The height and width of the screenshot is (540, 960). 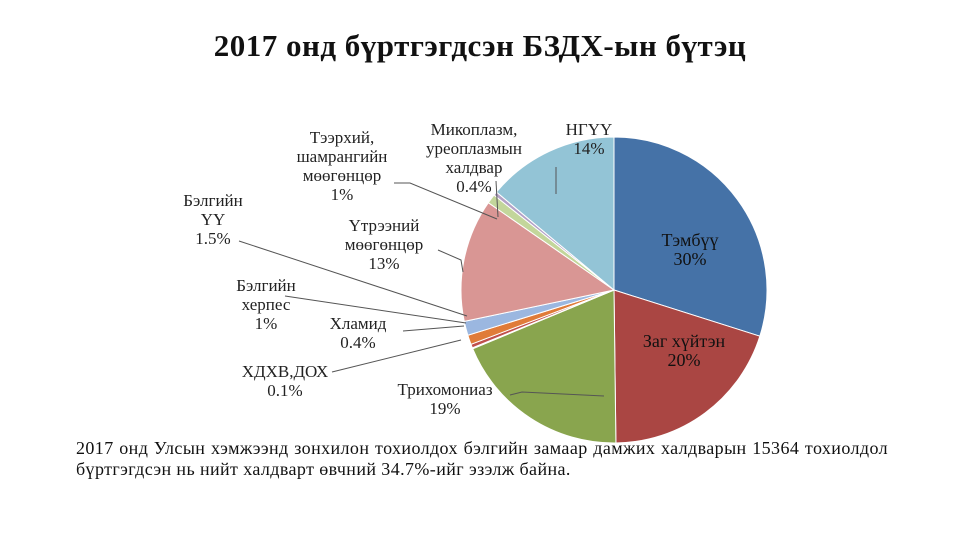 I want to click on slice-label: Үтрээний мөөгөнцөр 13%, so click(x=384, y=244).